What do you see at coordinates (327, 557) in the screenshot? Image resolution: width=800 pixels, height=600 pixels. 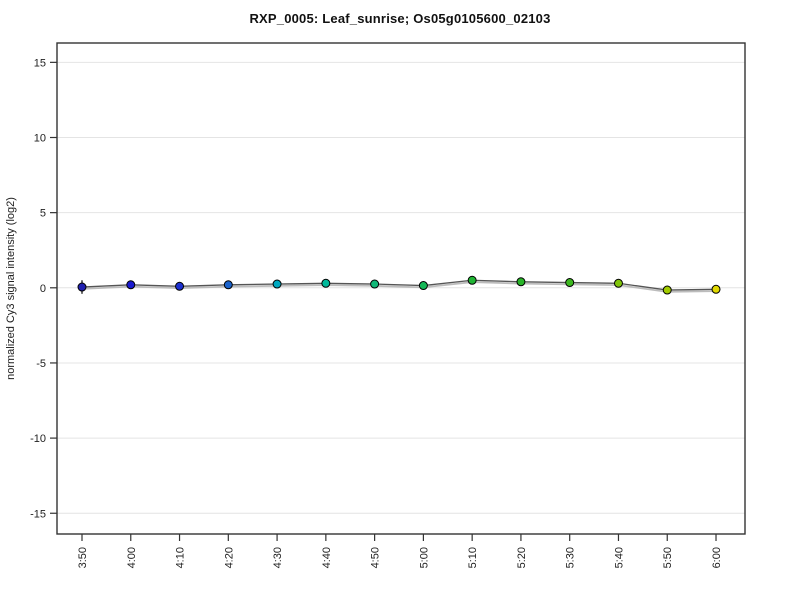 I see `x-tick-label: 4:40` at bounding box center [327, 557].